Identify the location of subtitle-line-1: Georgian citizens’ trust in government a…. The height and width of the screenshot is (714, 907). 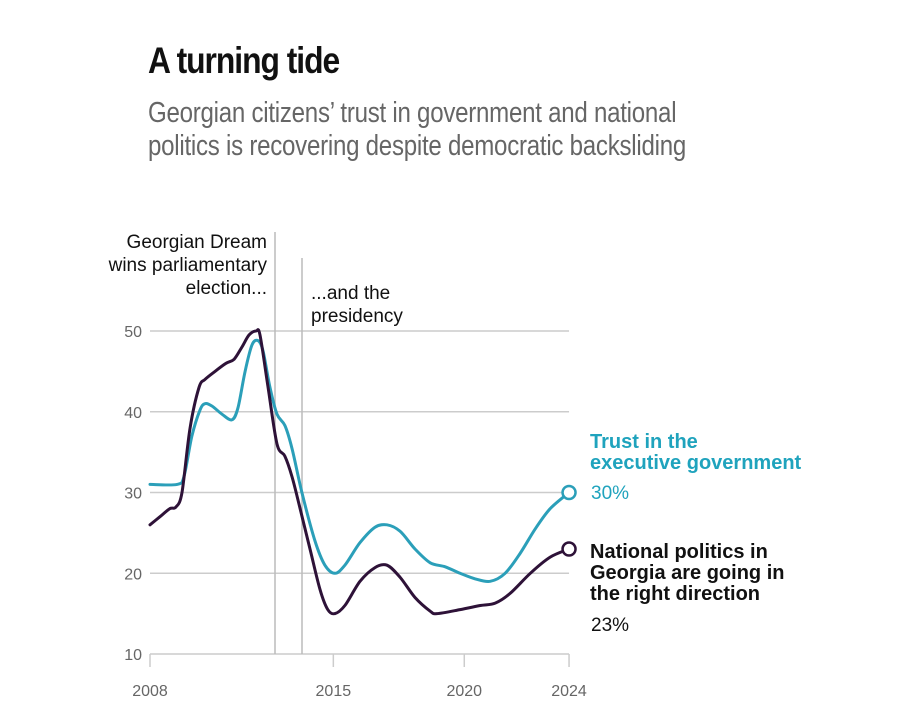
(412, 113).